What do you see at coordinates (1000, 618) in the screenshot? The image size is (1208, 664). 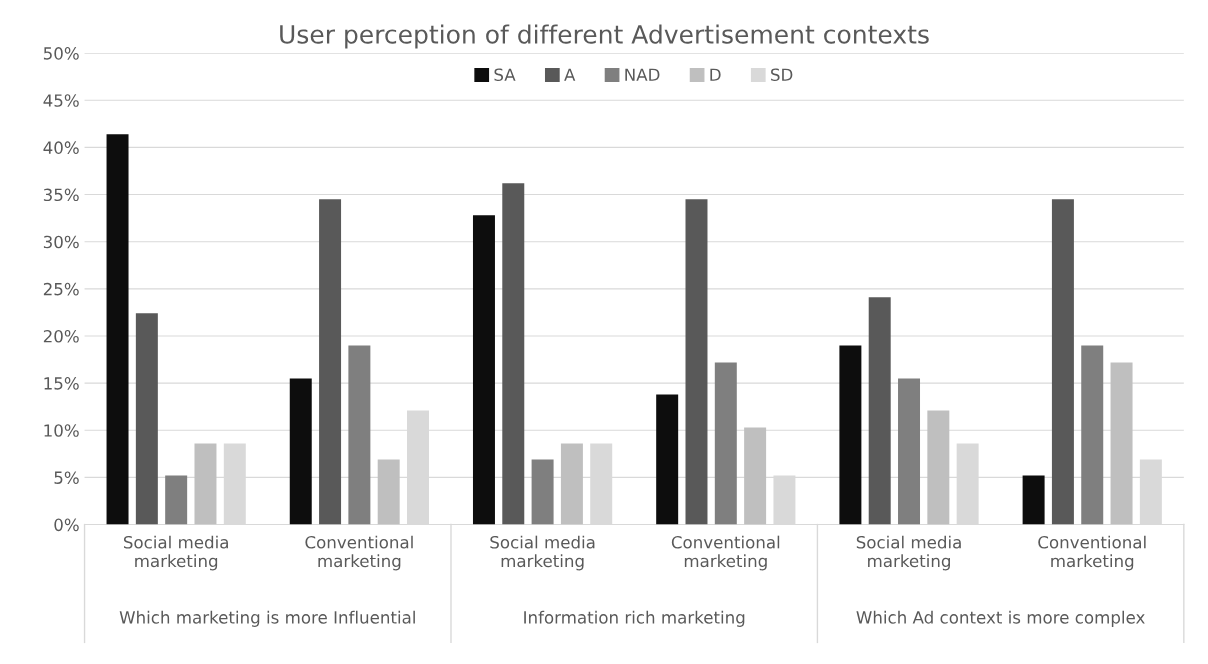 I see `text: Which Ad context is more complex` at bounding box center [1000, 618].